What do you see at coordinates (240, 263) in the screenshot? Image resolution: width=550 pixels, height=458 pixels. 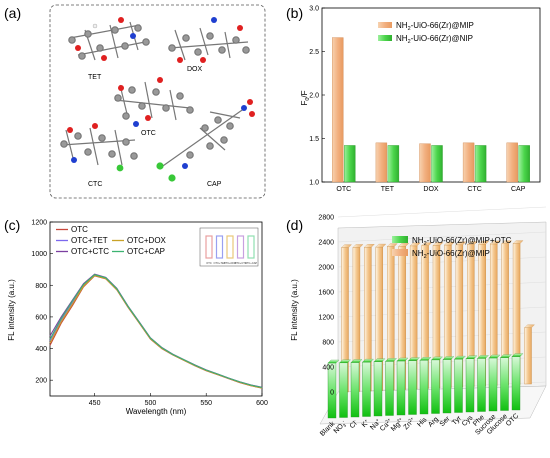 I see `inset-label-c-3: OTC+CTC` at bounding box center [240, 263].